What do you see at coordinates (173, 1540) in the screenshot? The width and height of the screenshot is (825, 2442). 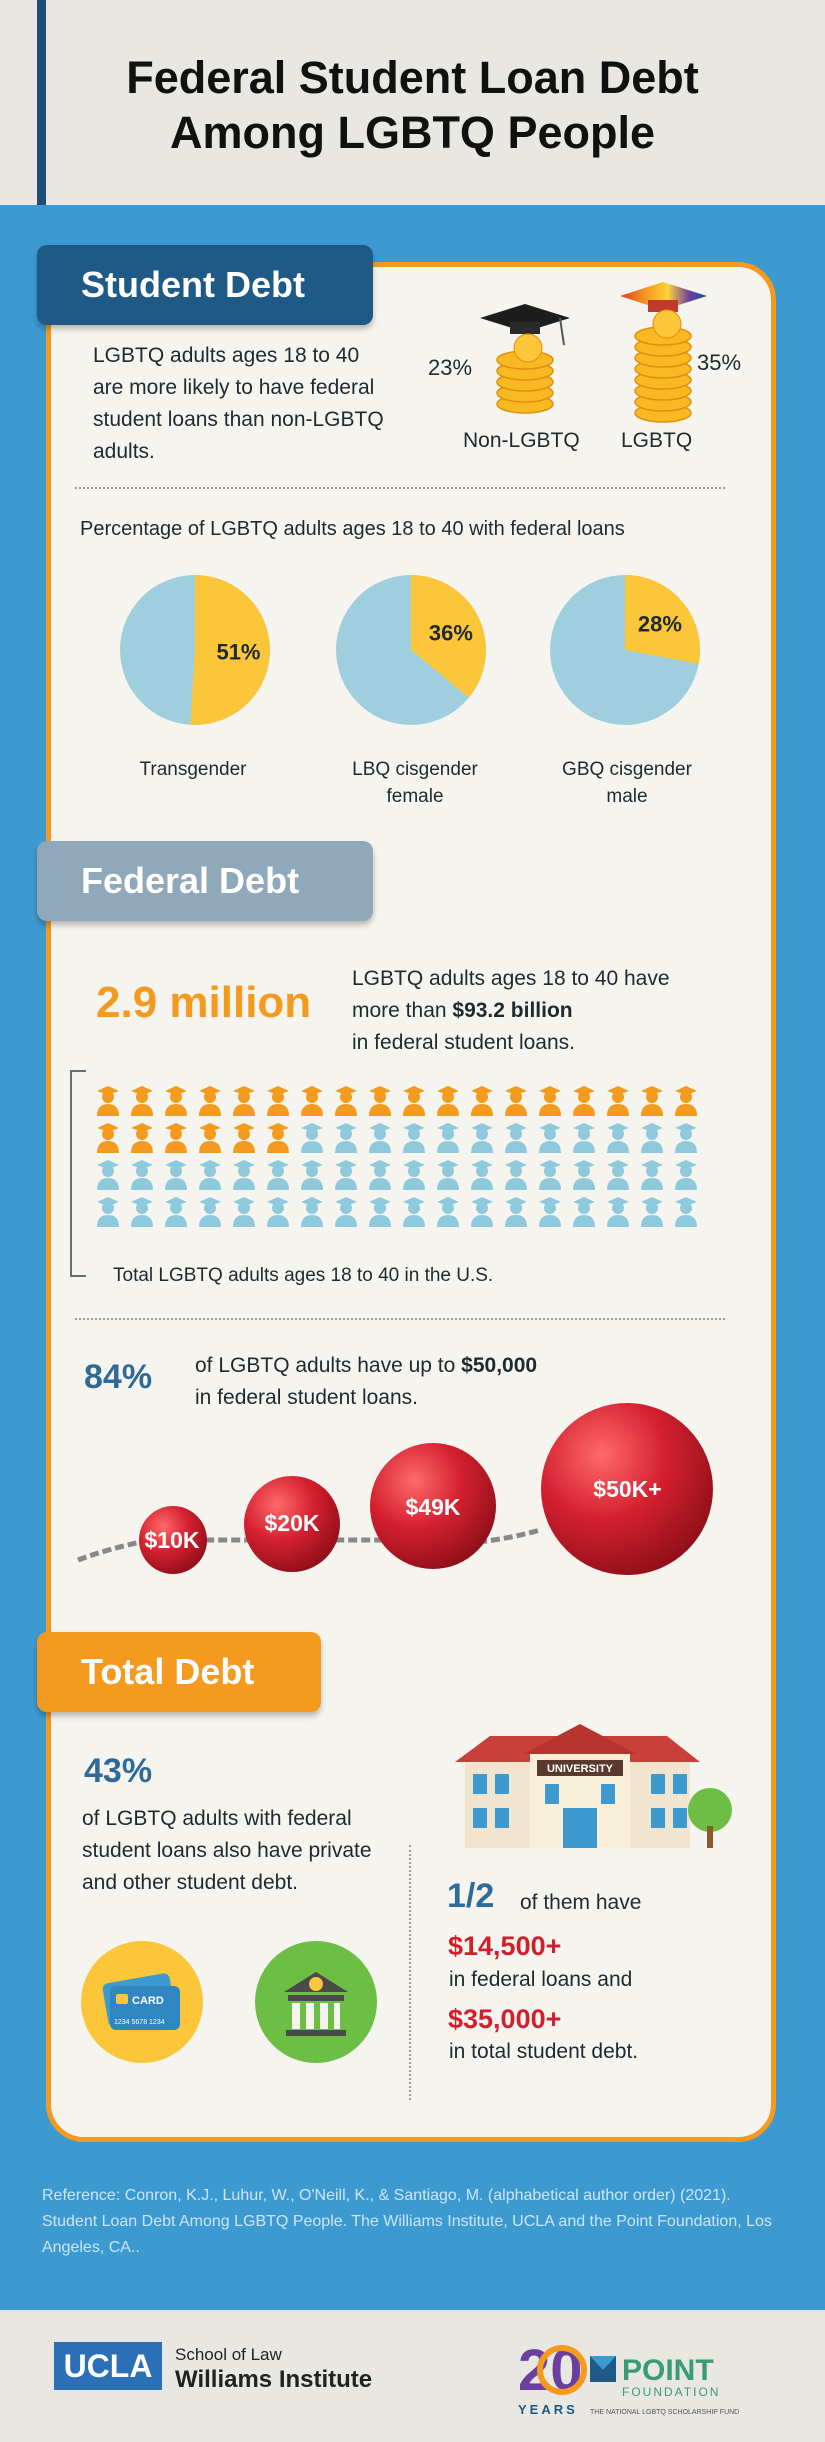 I see `ball-10k` at bounding box center [173, 1540].